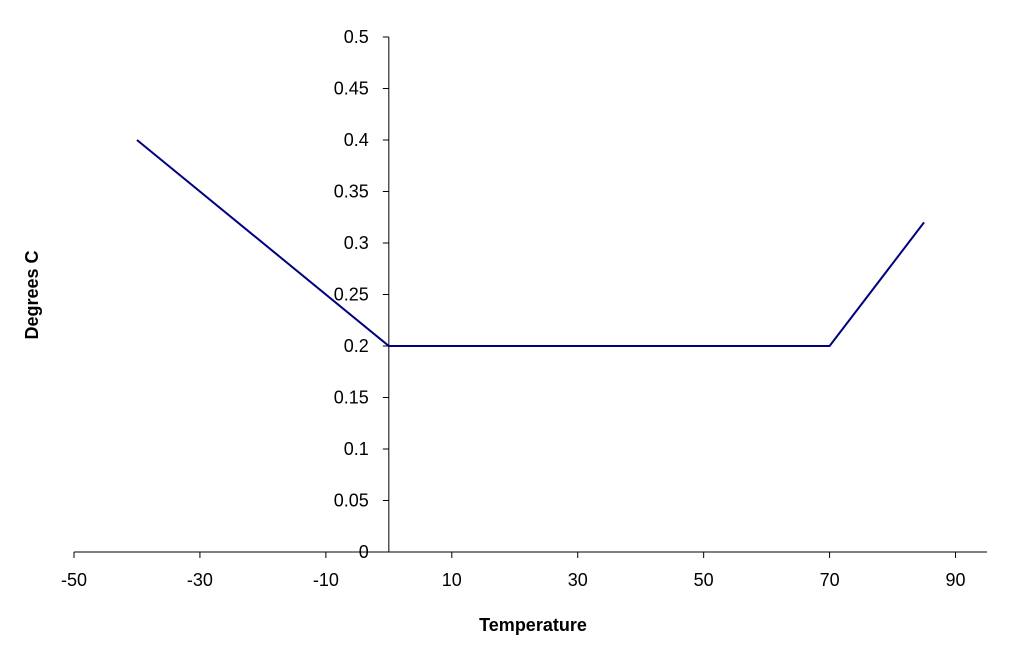  Describe the element at coordinates (364, 552) in the screenshot. I see `y-tick-label: 0` at that location.